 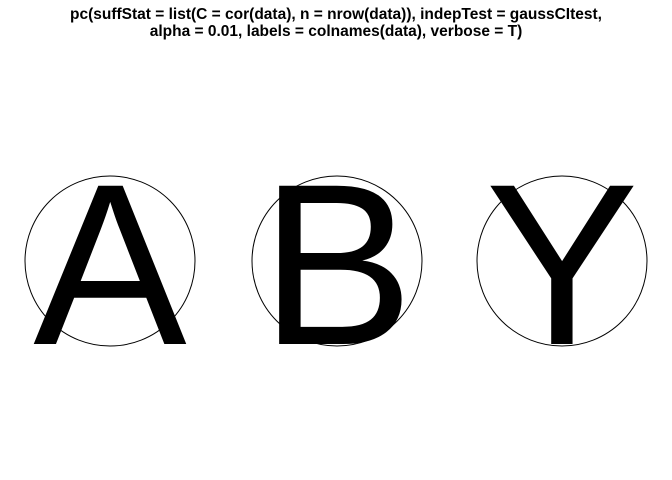 I want to click on node-B-circle, so click(x=337, y=261).